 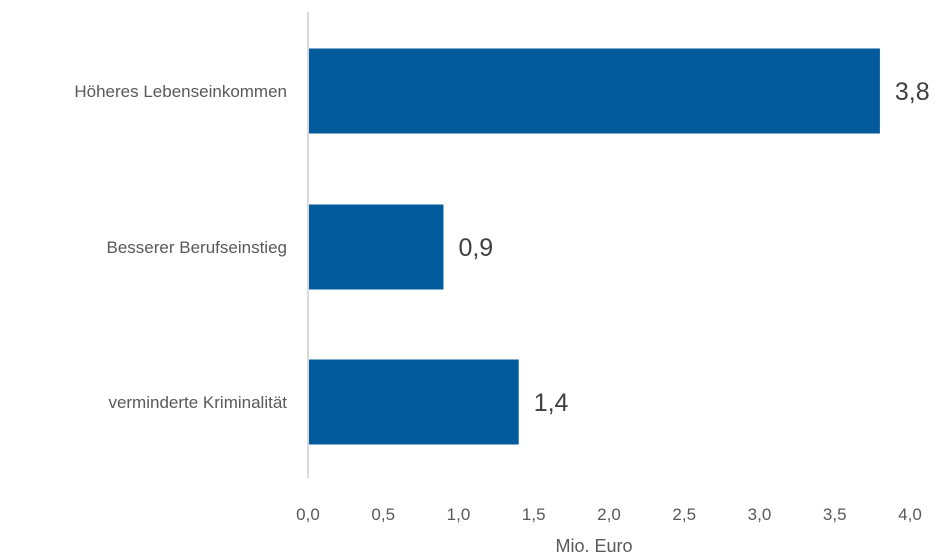 I want to click on data-label-3: 1,4, so click(x=551, y=403).